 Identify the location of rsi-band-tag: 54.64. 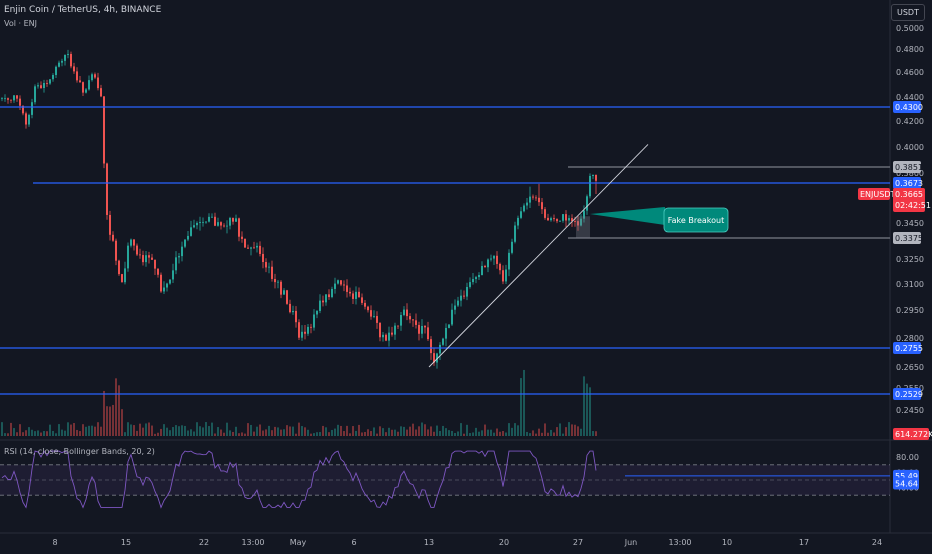
(906, 483).